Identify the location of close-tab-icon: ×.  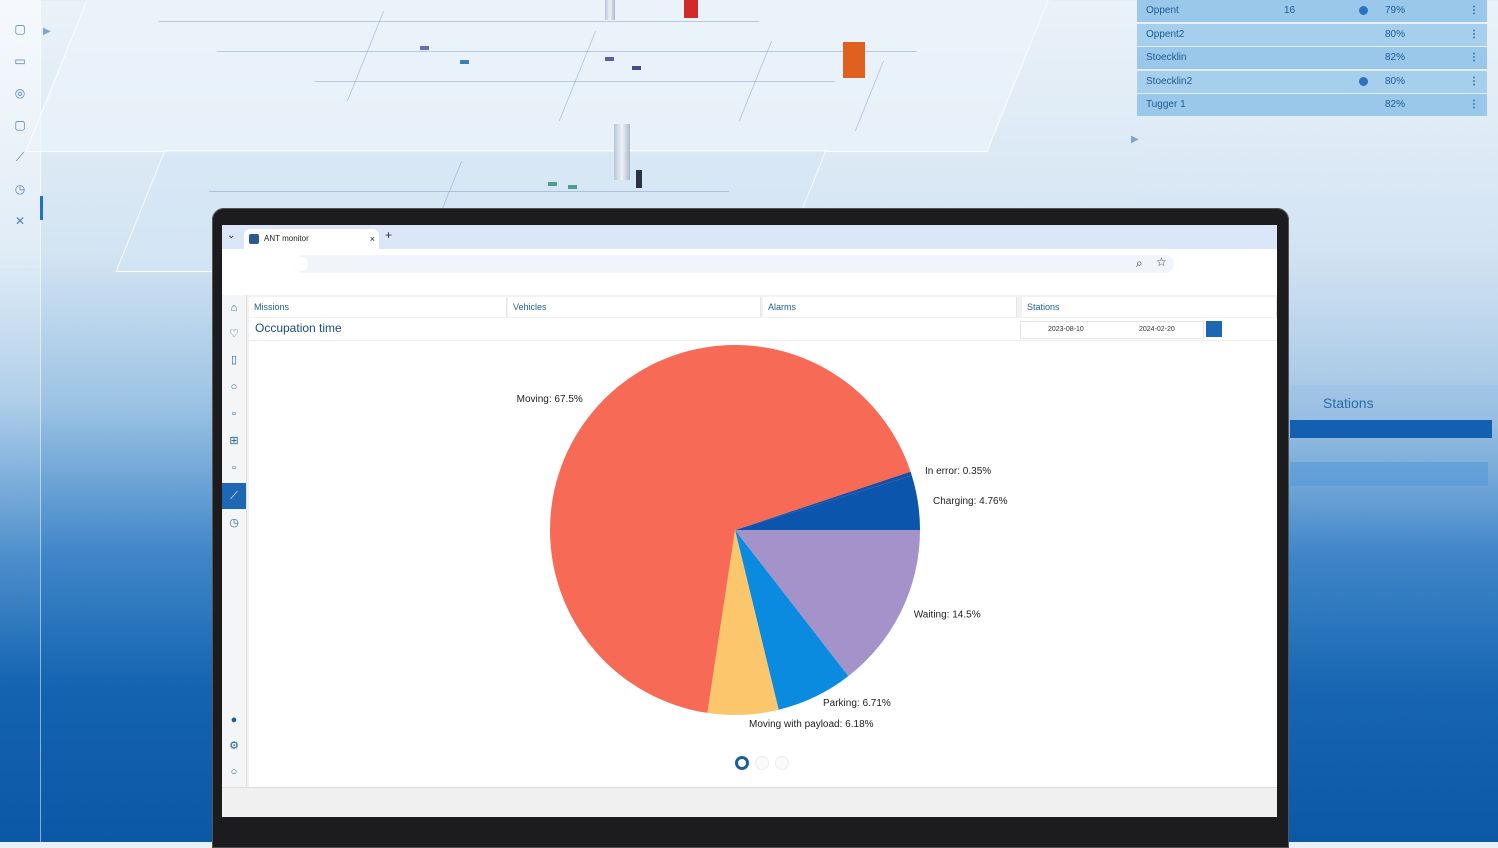
(372, 239).